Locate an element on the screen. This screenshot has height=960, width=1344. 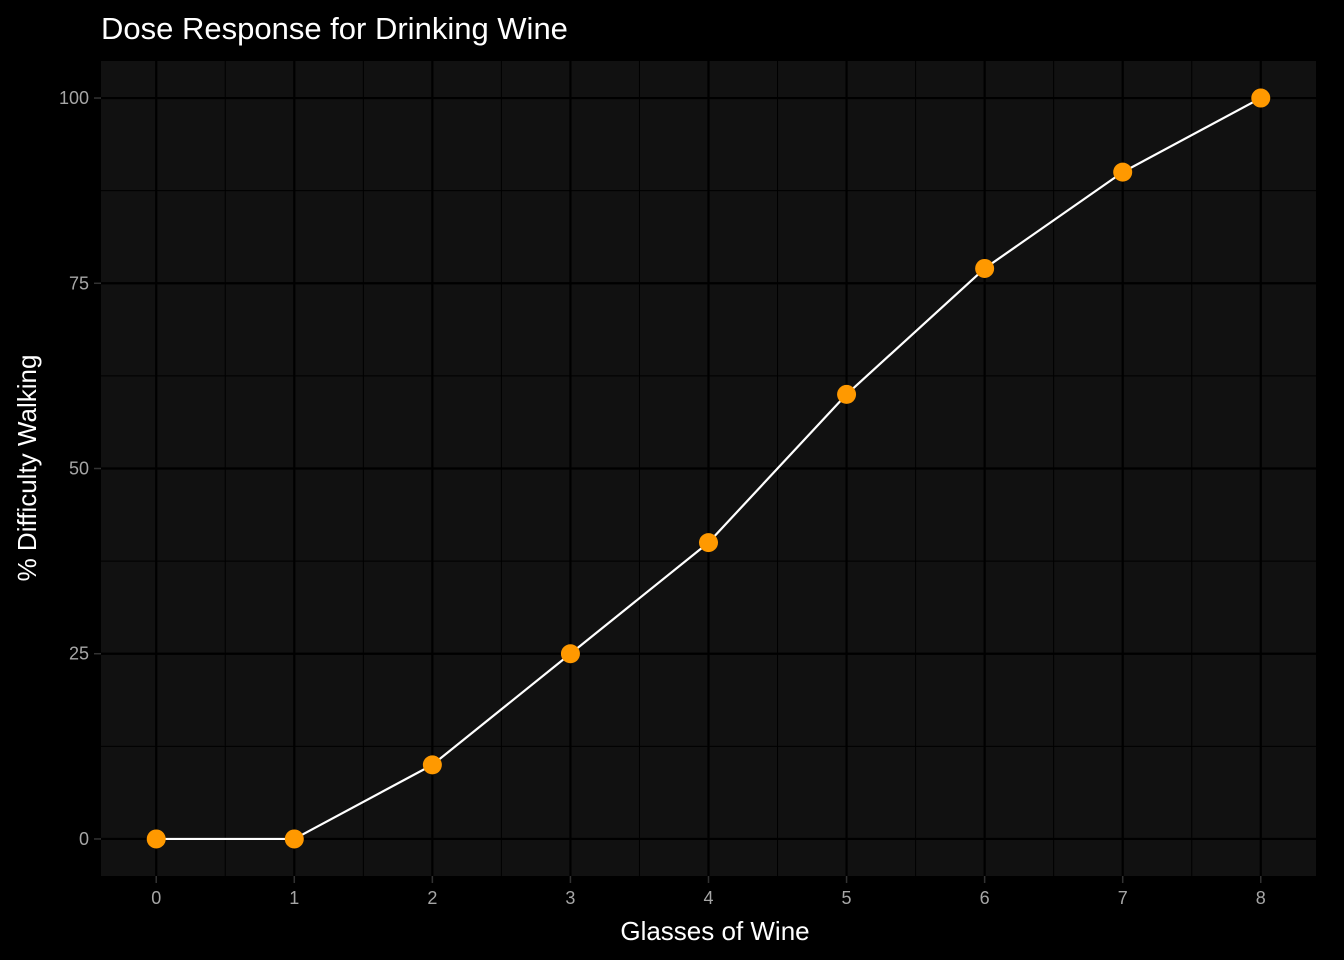
x-axis-ticks: 0 1 2 3 4 5 6 7 8 is located at coordinates (708, 892).